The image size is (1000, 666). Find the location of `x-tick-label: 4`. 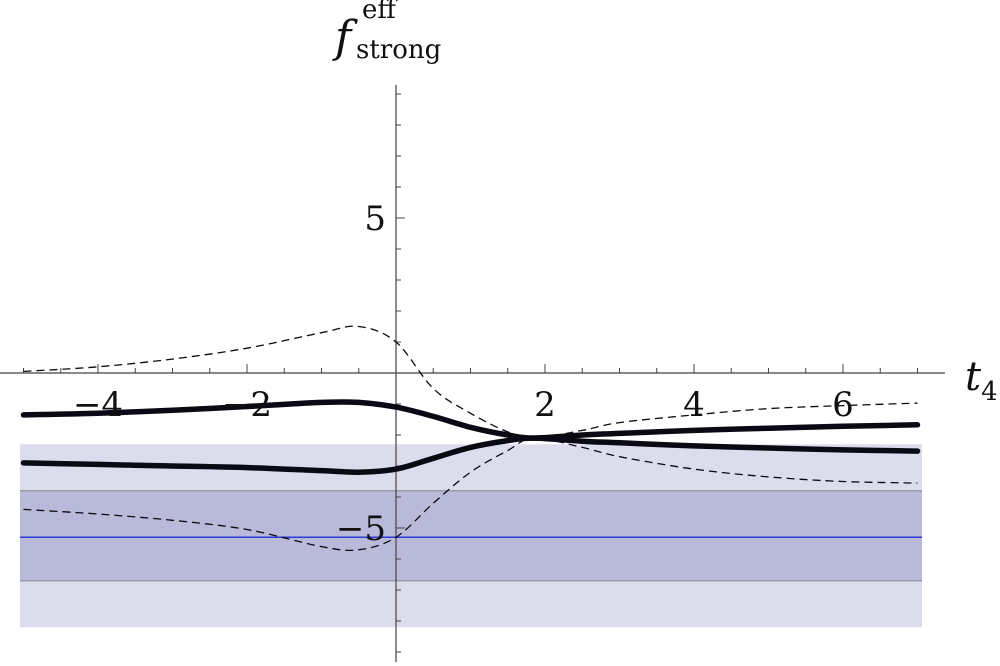

x-tick-label: 4 is located at coordinates (694, 405).